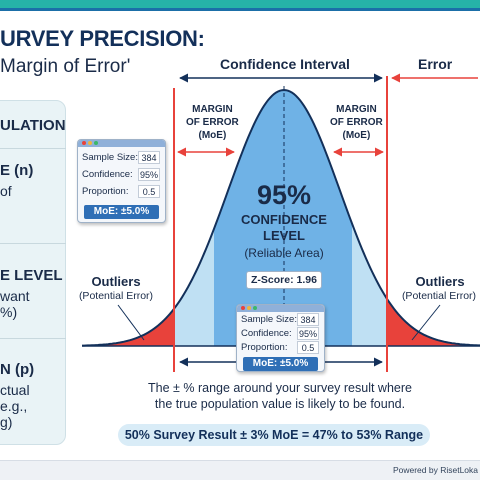 The height and width of the screenshot is (480, 480). Describe the element at coordinates (116, 281) in the screenshot. I see `outliers-left-title: Outliers` at that location.